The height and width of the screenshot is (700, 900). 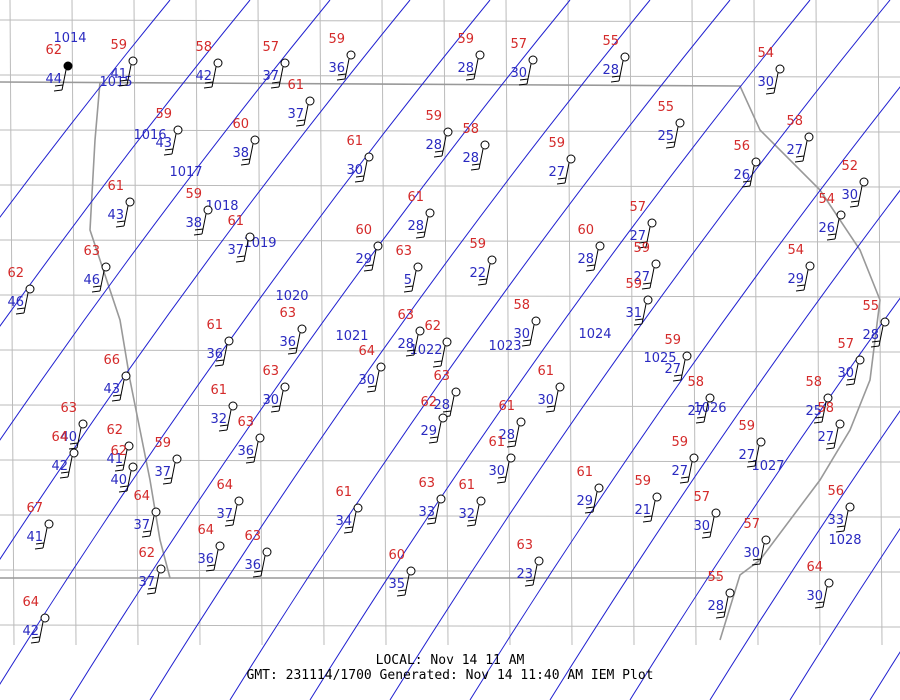 I want to click on station: 63 28, so click(x=447, y=393).